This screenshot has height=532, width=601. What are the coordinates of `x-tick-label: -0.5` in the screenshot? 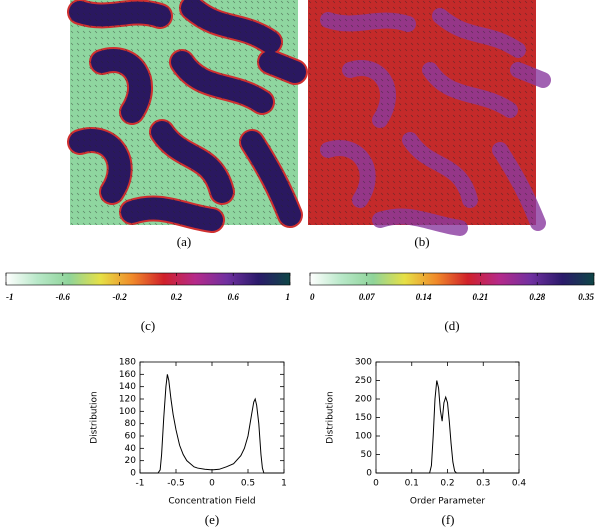 It's located at (176, 484).